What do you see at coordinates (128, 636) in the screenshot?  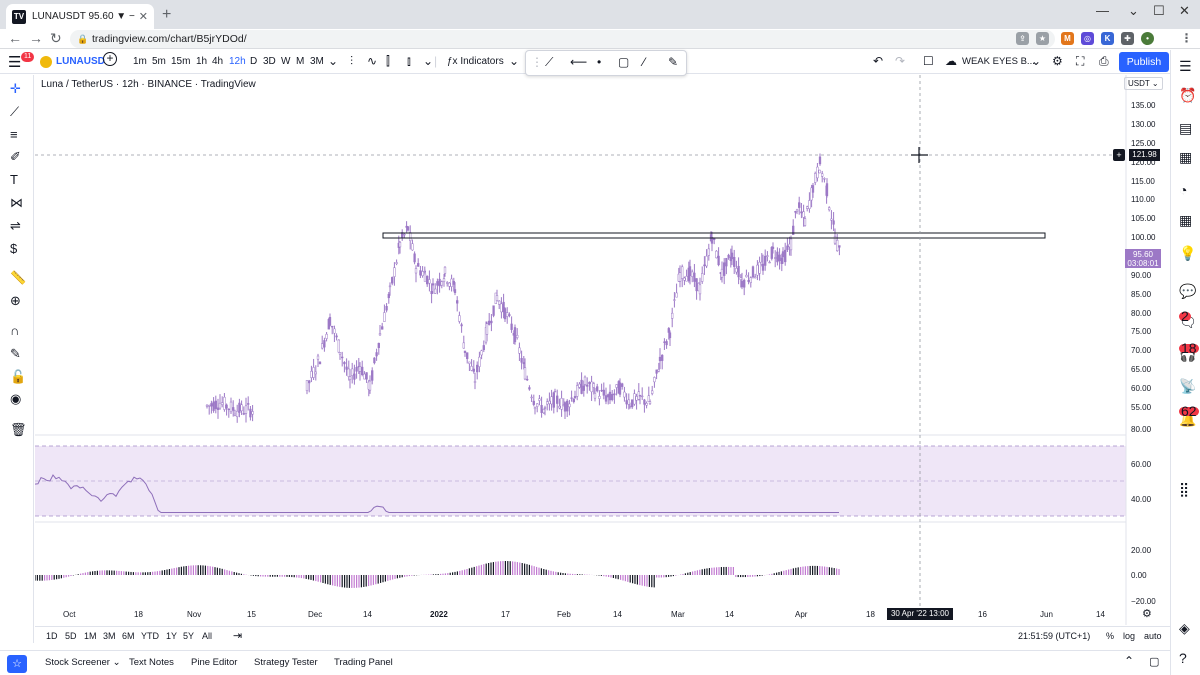 I see `range-6m: 6M` at bounding box center [128, 636].